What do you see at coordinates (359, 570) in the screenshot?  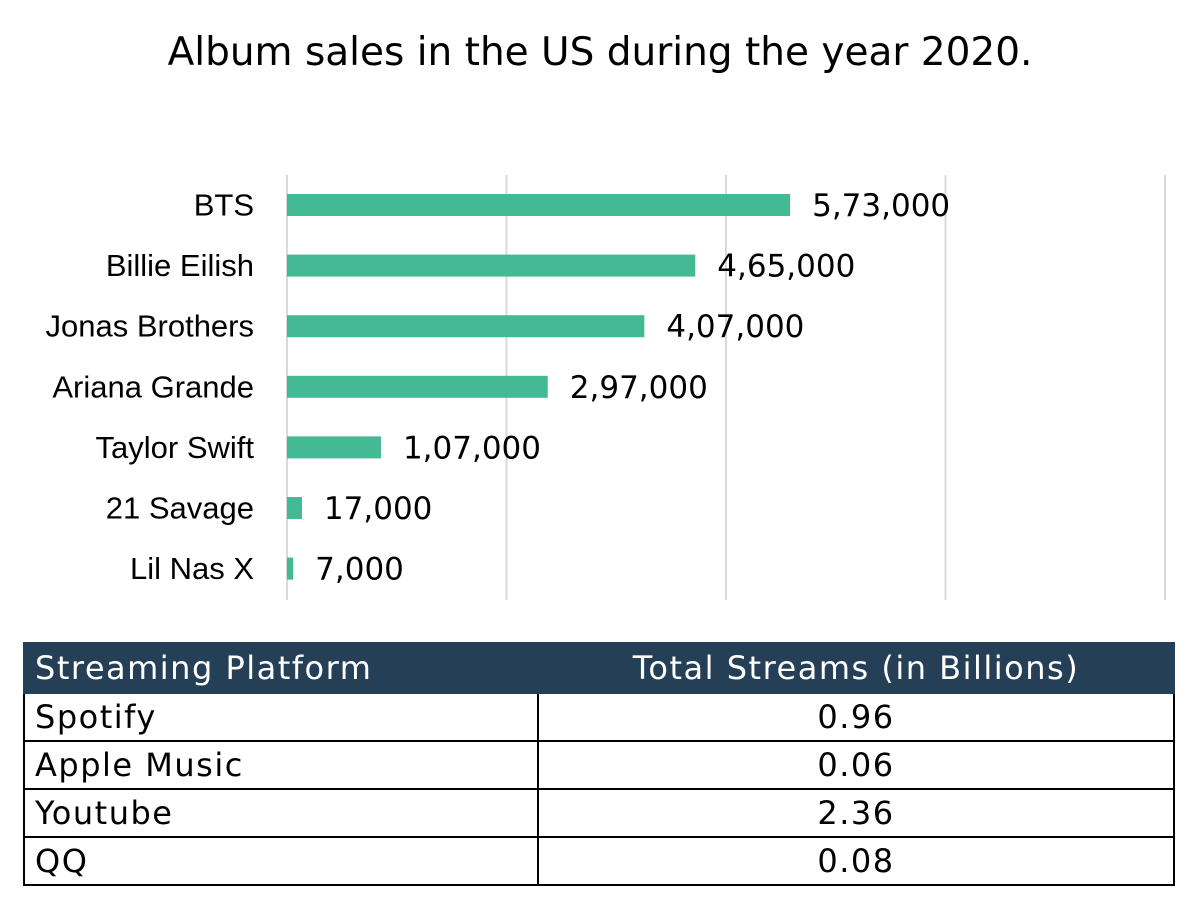 I see `data-label: 7,000` at bounding box center [359, 570].